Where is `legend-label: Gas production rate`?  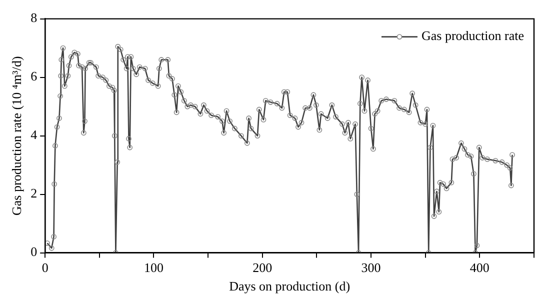
legend-label: Gas production rate is located at coordinates (472, 36).